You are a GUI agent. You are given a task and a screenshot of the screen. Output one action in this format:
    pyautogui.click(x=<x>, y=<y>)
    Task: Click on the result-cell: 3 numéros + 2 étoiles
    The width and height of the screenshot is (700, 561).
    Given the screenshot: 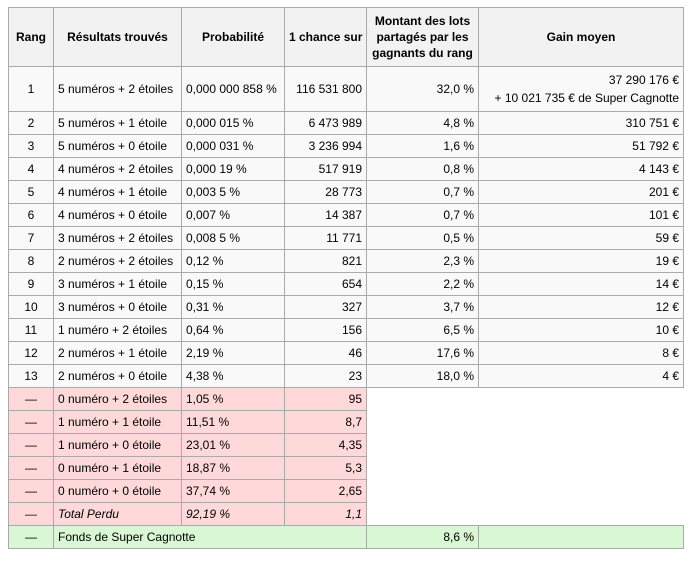 What is the action you would take?
    pyautogui.click(x=117, y=238)
    